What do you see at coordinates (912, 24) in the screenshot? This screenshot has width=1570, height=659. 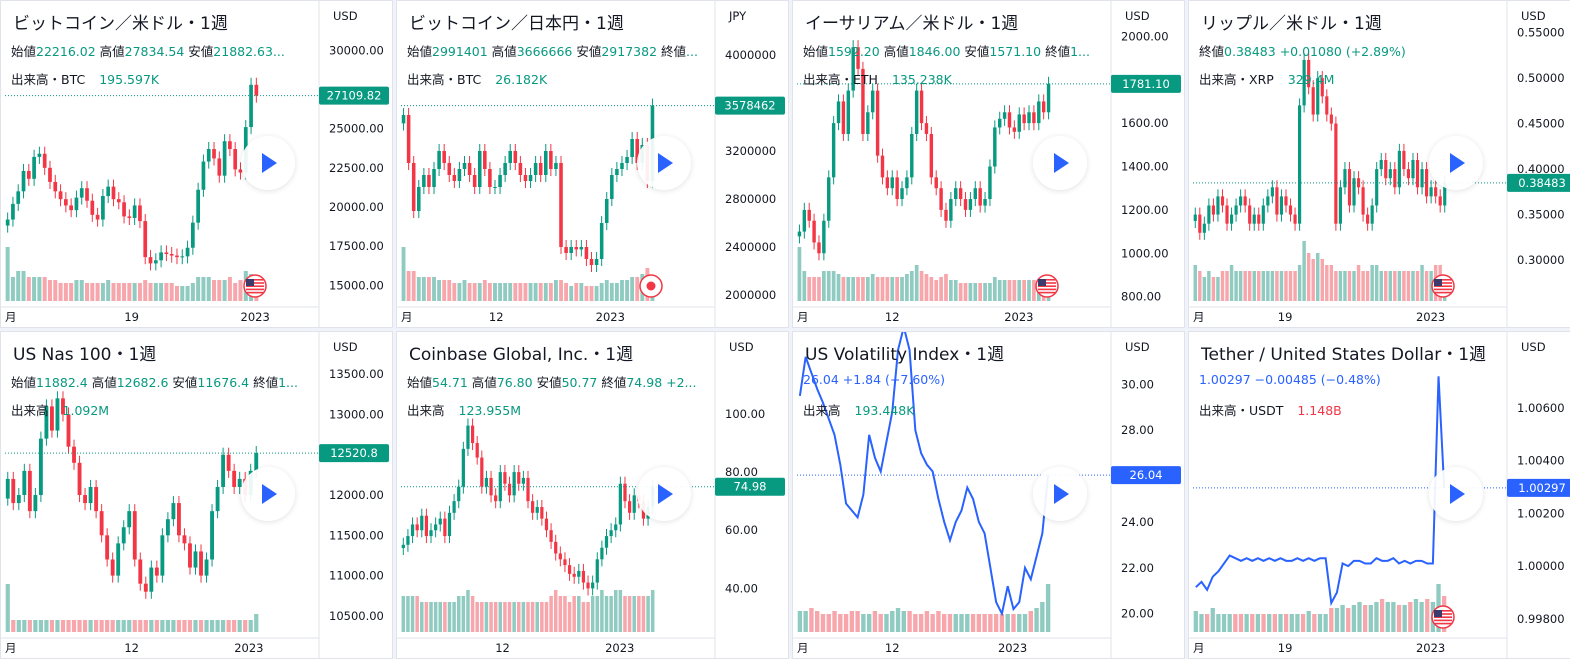 I see `chart-title: イーサリアム／米ドル・1週` at bounding box center [912, 24].